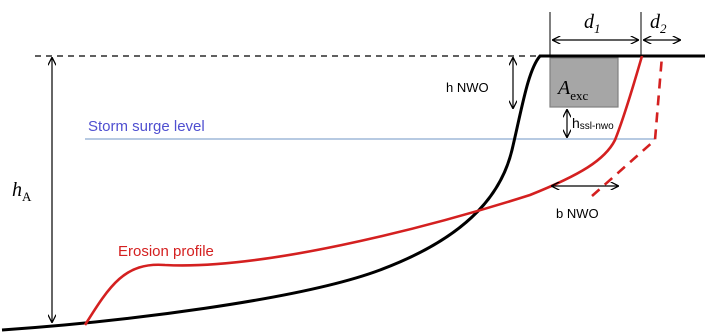 The height and width of the screenshot is (336, 709). Describe the element at coordinates (658, 23) in the screenshot. I see `d2-label: d2` at that location.